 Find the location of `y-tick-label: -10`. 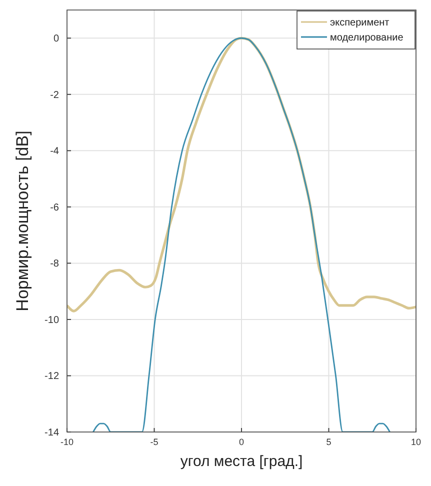

y-tick-label: -10 is located at coordinates (52, 320).